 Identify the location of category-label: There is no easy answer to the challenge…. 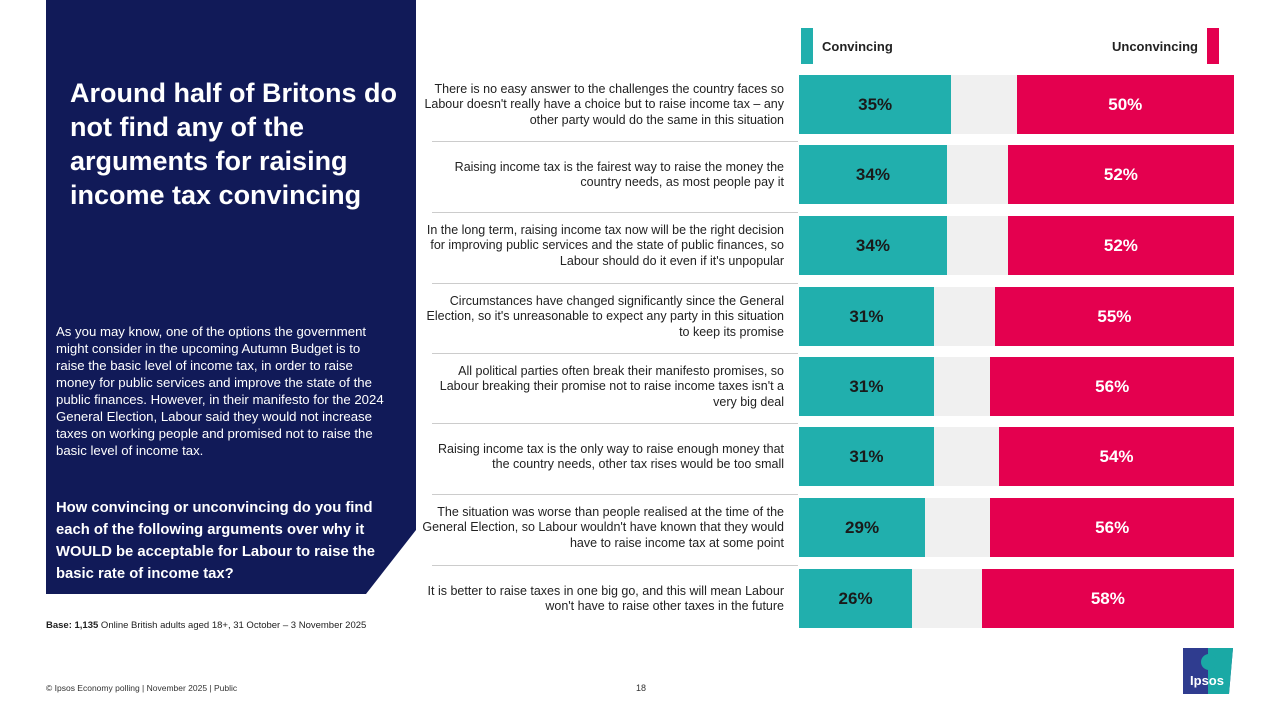
(604, 104).